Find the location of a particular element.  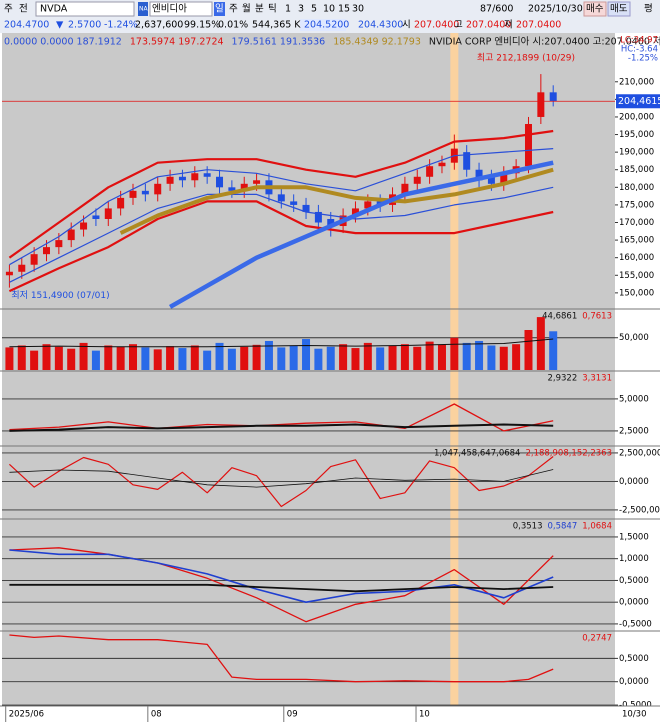

label: 저 is located at coordinates (508, 25).